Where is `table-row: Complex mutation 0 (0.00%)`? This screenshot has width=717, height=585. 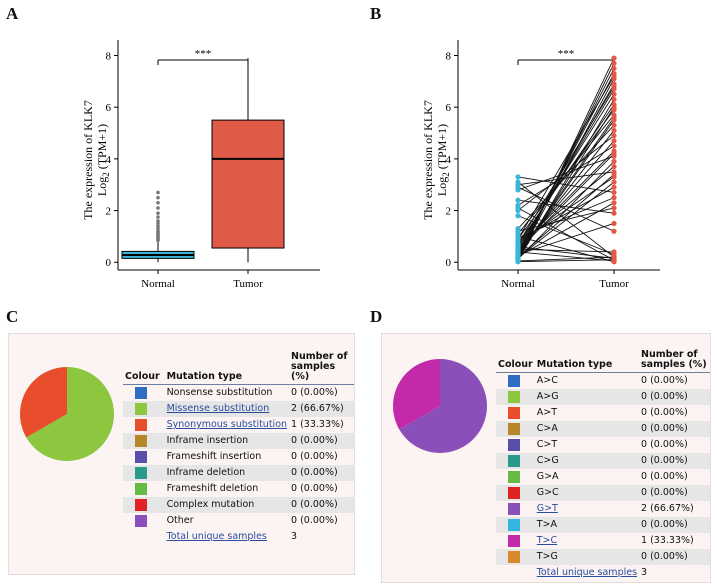 table-row: Complex mutation 0 (0.00%) is located at coordinates (238, 505).